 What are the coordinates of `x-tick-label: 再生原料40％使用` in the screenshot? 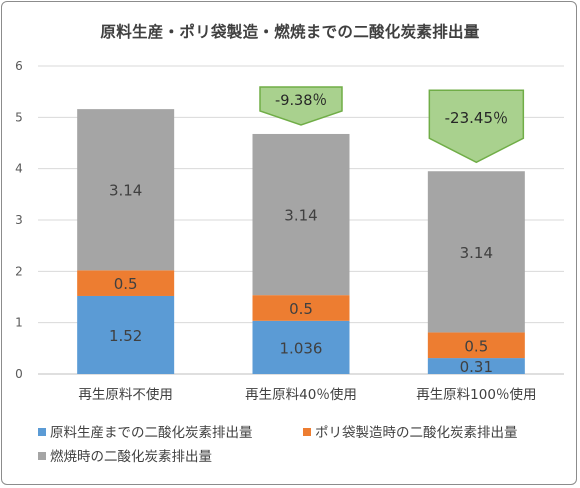 It's located at (301, 394).